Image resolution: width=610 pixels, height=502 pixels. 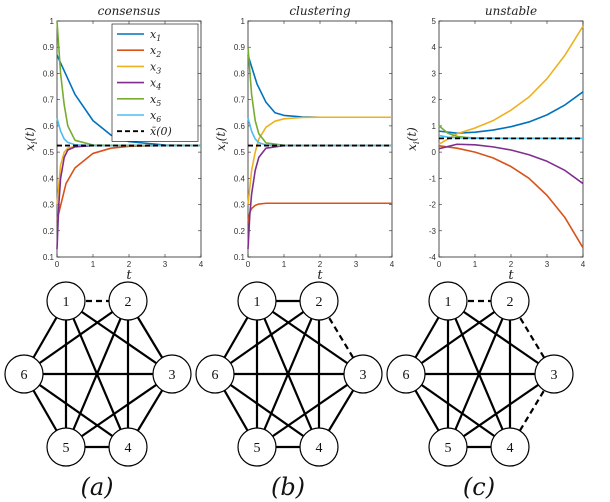 What do you see at coordinates (434, 47) in the screenshot?
I see `y-tick-label: 4` at bounding box center [434, 47].